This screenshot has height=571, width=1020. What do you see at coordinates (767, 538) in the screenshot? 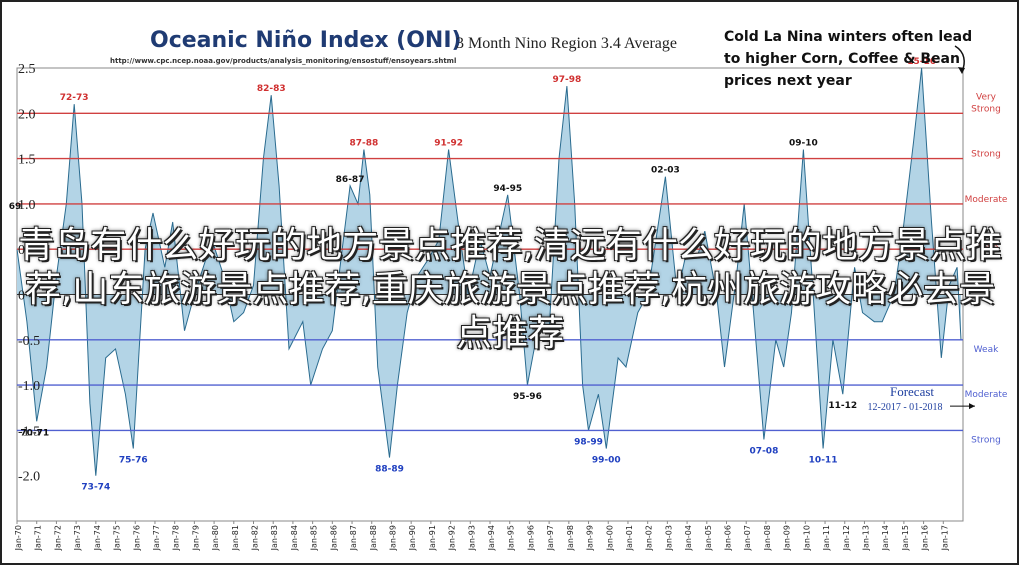
I see `x-tick-label: Jan-08` at bounding box center [767, 538].